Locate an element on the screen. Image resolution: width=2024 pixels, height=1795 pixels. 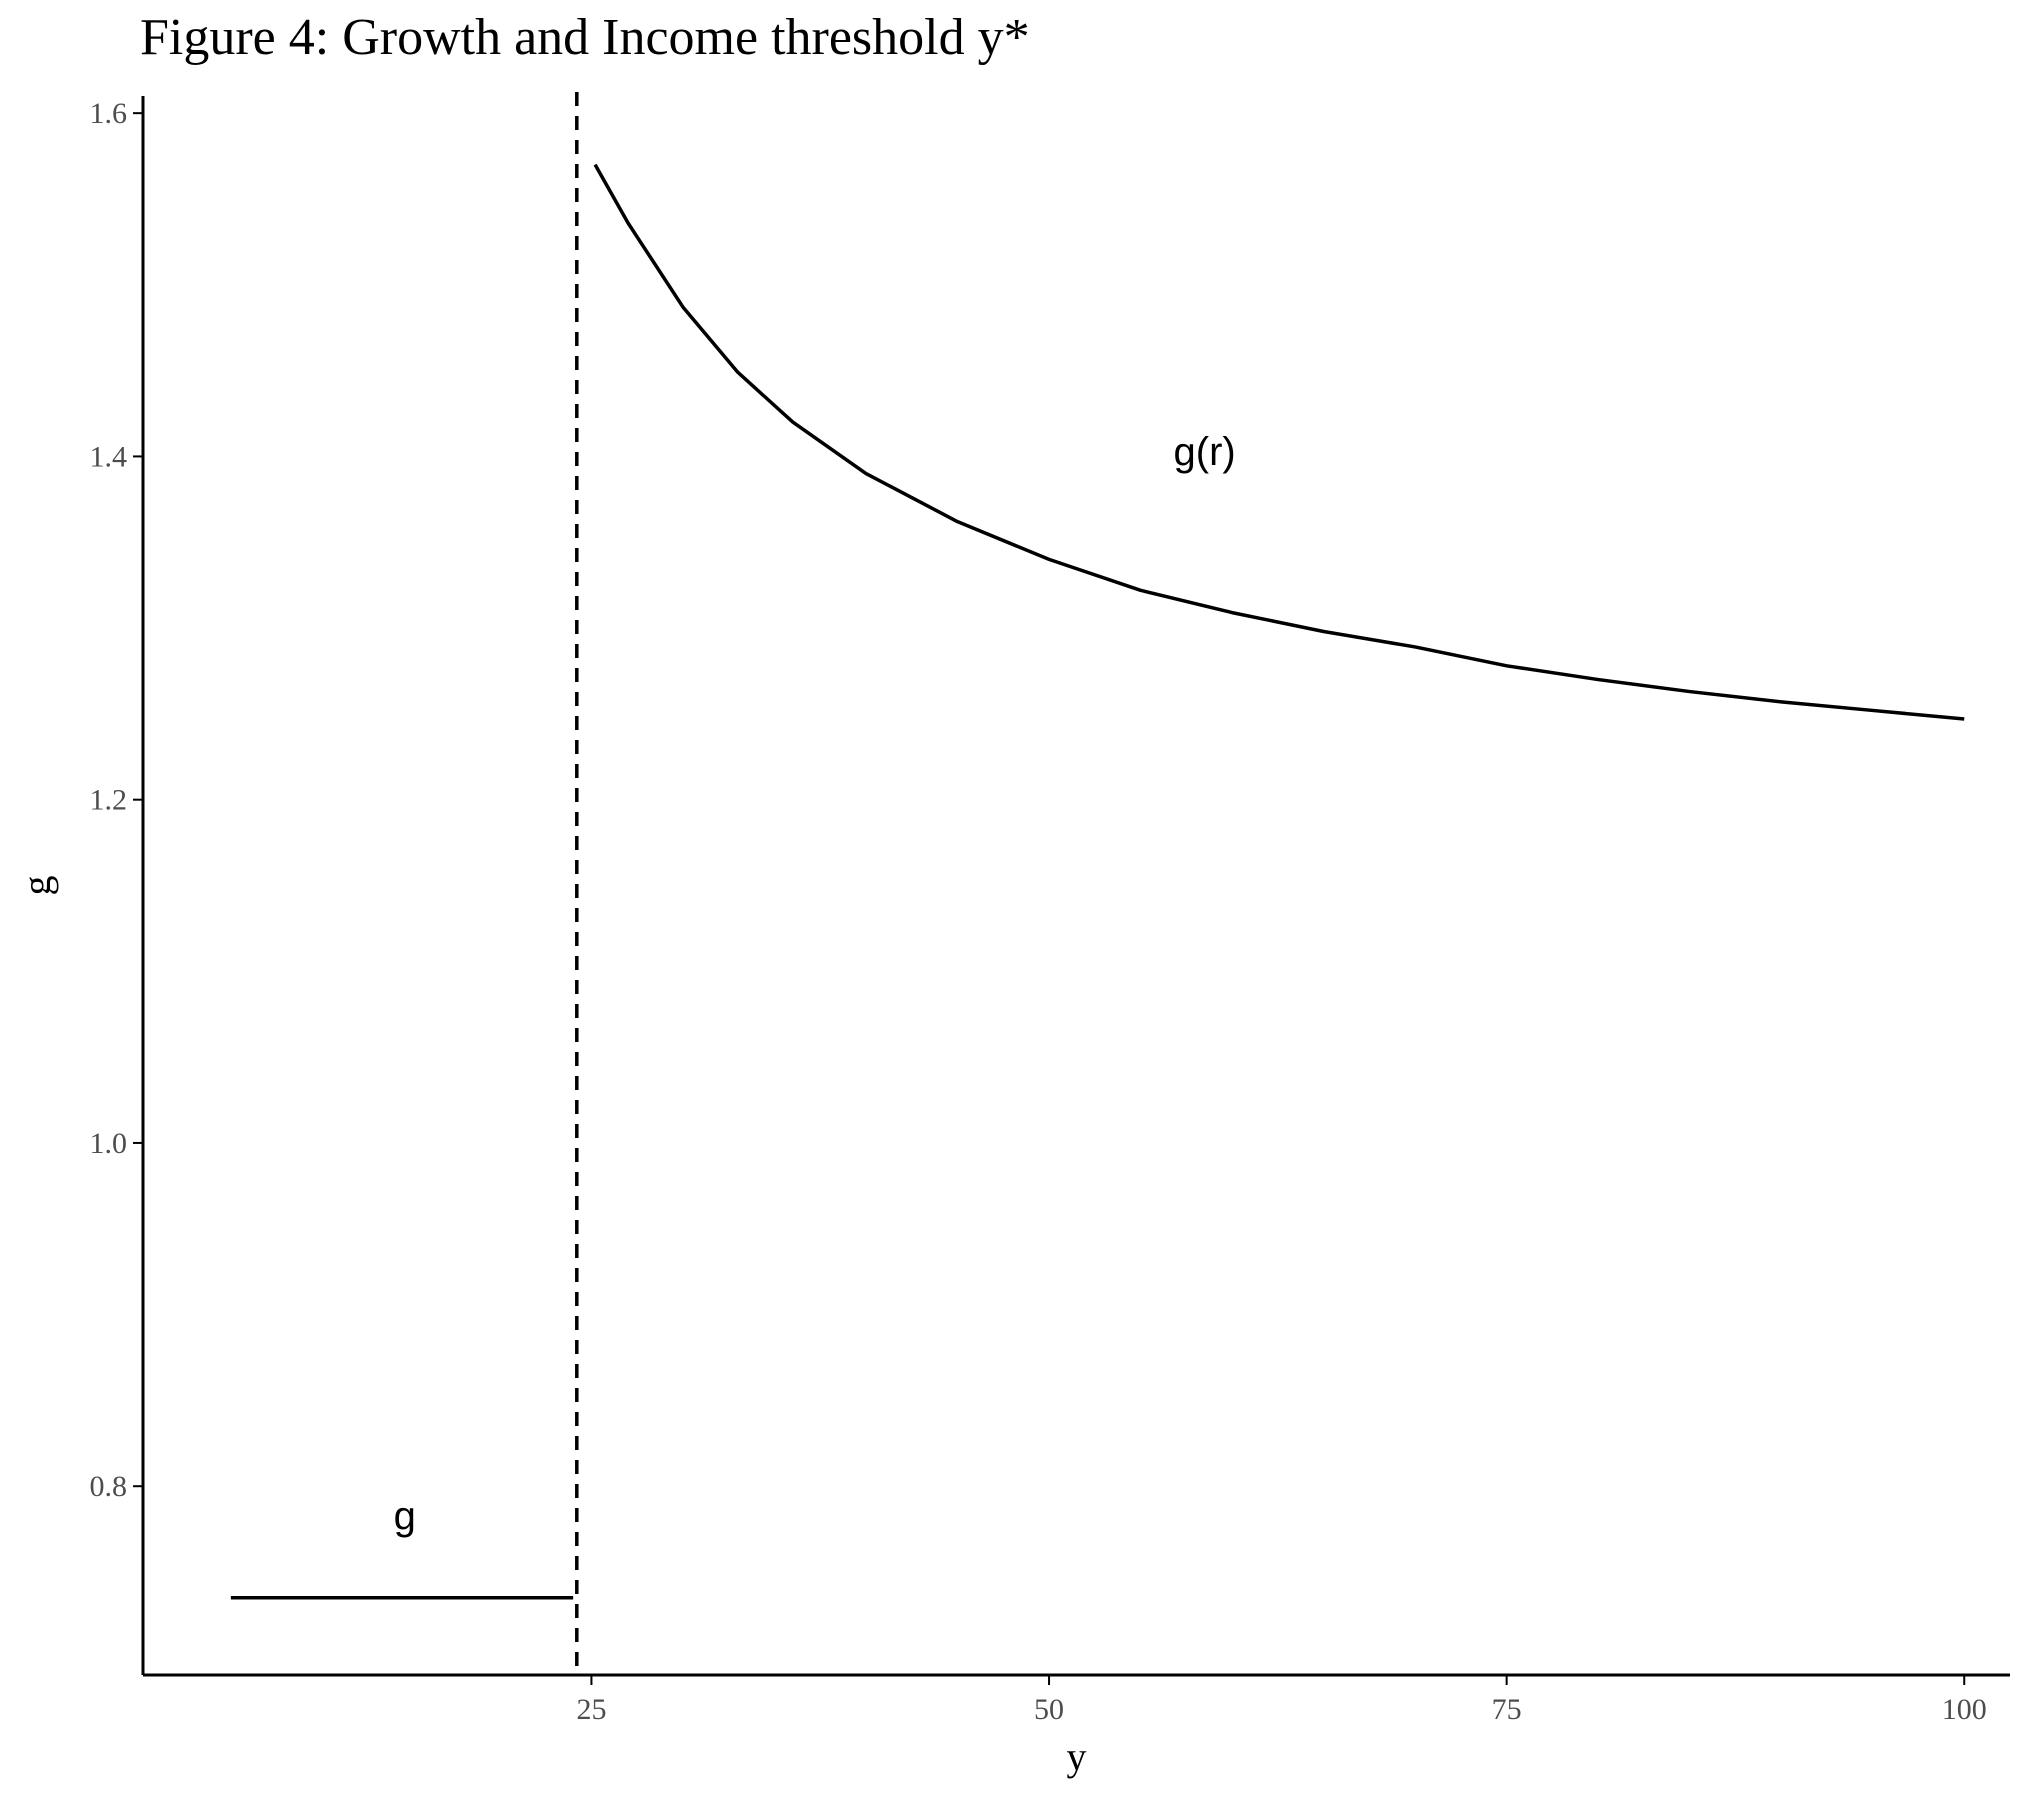
x-axis-label: y is located at coordinates (1077, 1756).